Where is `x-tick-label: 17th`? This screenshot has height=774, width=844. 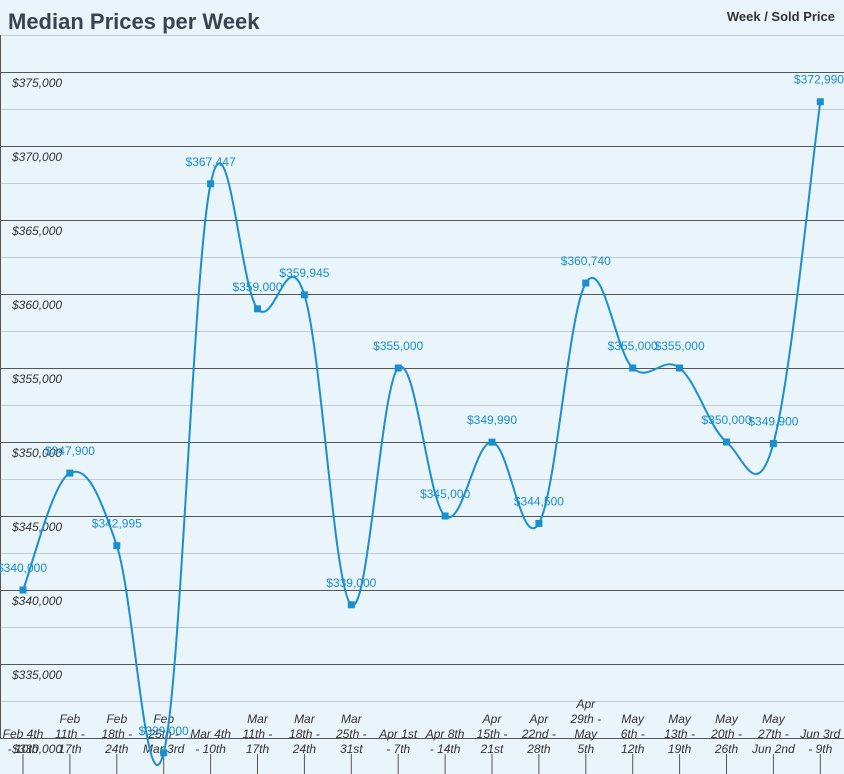
x-tick-label: 17th is located at coordinates (70, 749).